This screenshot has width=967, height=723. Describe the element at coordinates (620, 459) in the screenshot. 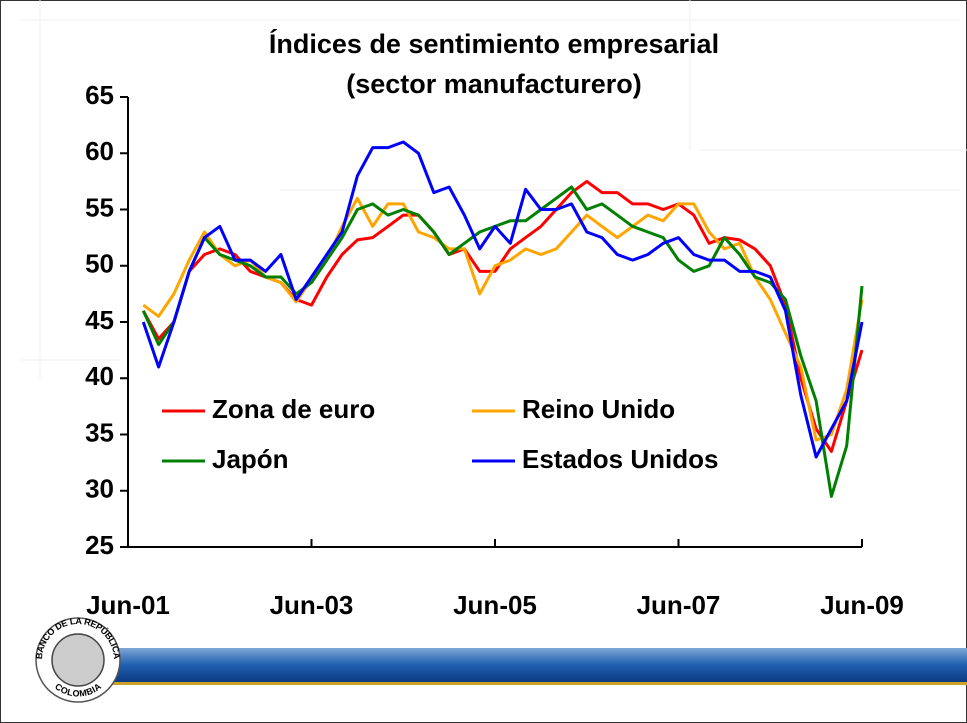

I see `legend-label: Estados Unidos` at that location.